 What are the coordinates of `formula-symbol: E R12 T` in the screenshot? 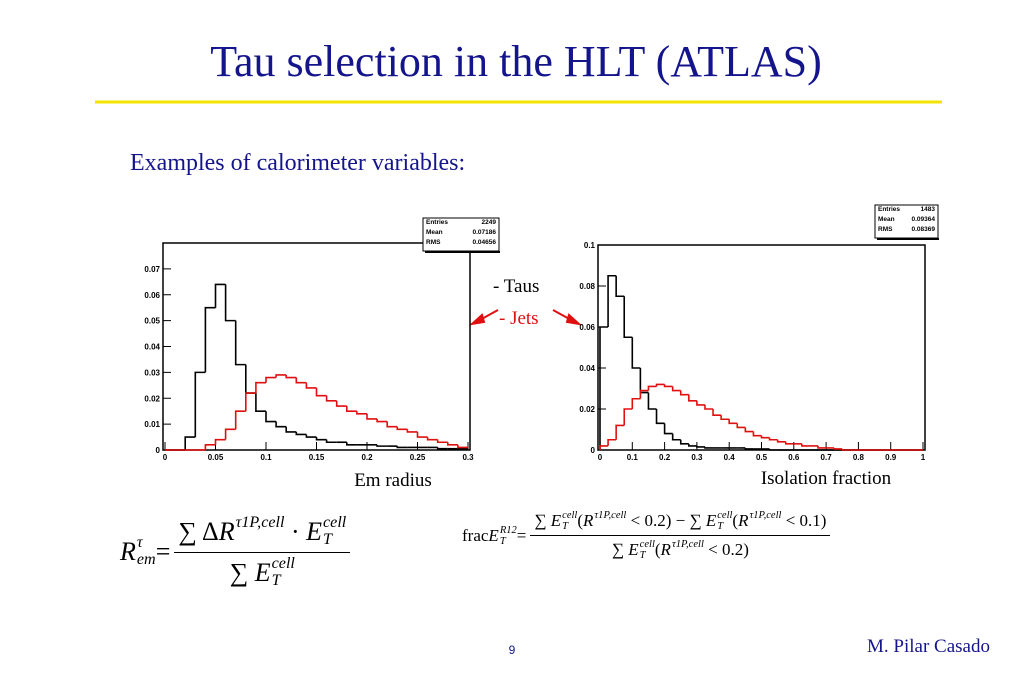 It's located at (502, 536).